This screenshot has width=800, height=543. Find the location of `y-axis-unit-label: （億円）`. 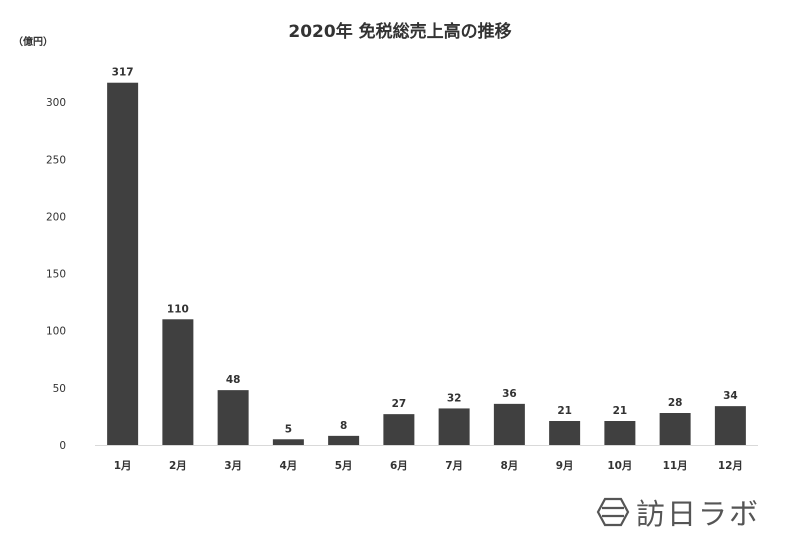

y-axis-unit-label: （億円） is located at coordinates (33, 41).